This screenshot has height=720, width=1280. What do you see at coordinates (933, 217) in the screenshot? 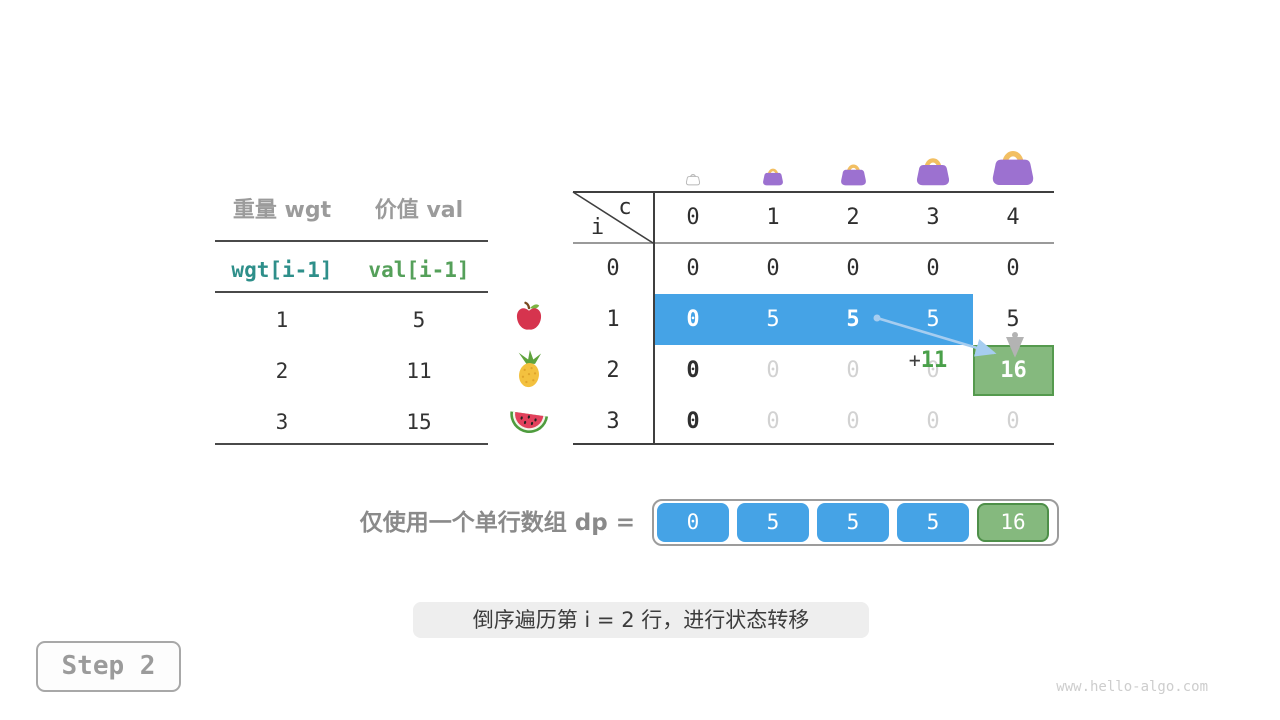
I see `col-label: 3` at bounding box center [933, 217].